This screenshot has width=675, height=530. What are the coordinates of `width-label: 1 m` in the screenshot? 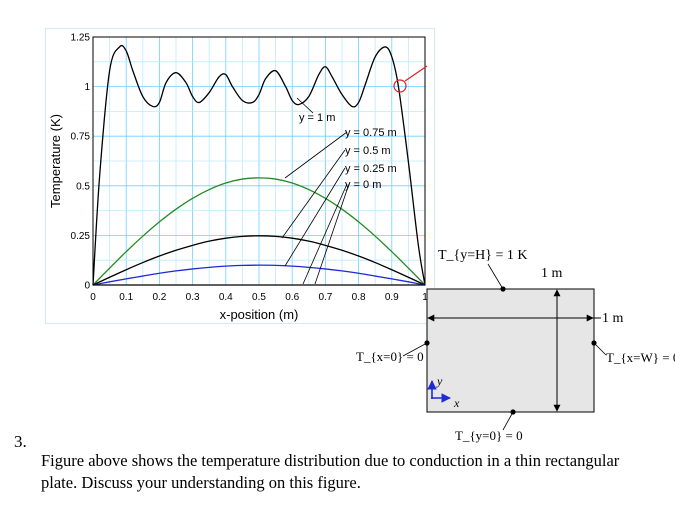 It's located at (613, 318).